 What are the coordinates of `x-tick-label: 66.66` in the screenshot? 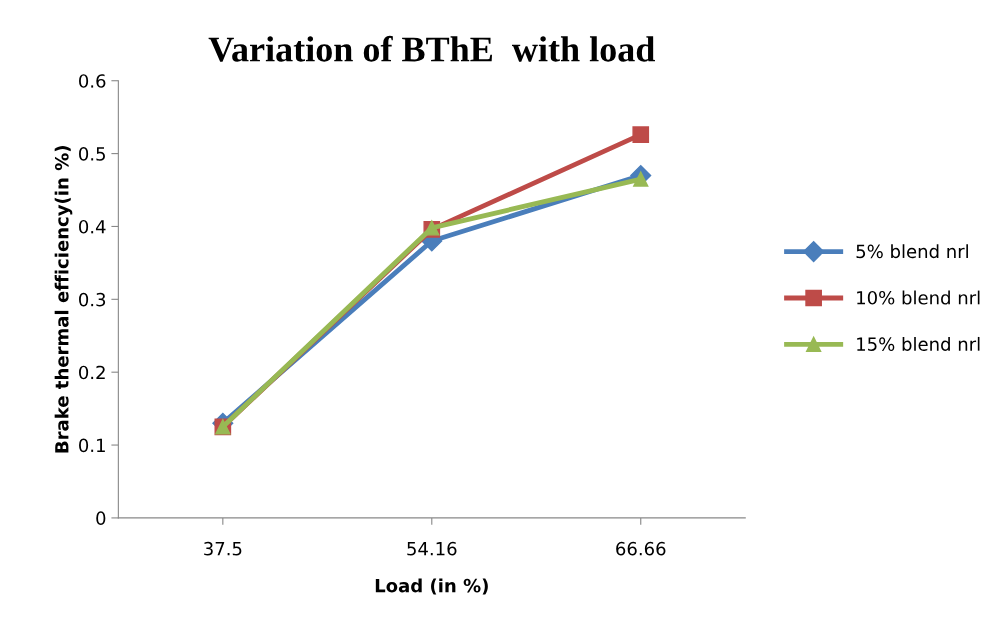 It's located at (641, 548).